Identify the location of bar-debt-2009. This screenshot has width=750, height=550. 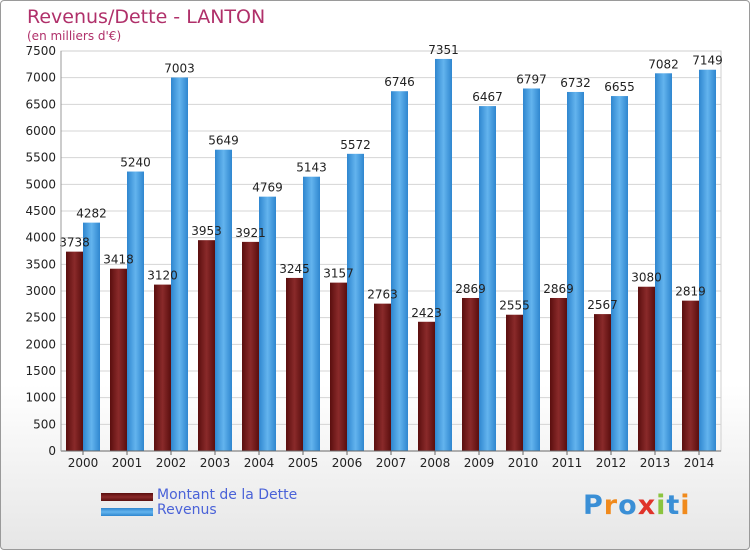
(470, 374).